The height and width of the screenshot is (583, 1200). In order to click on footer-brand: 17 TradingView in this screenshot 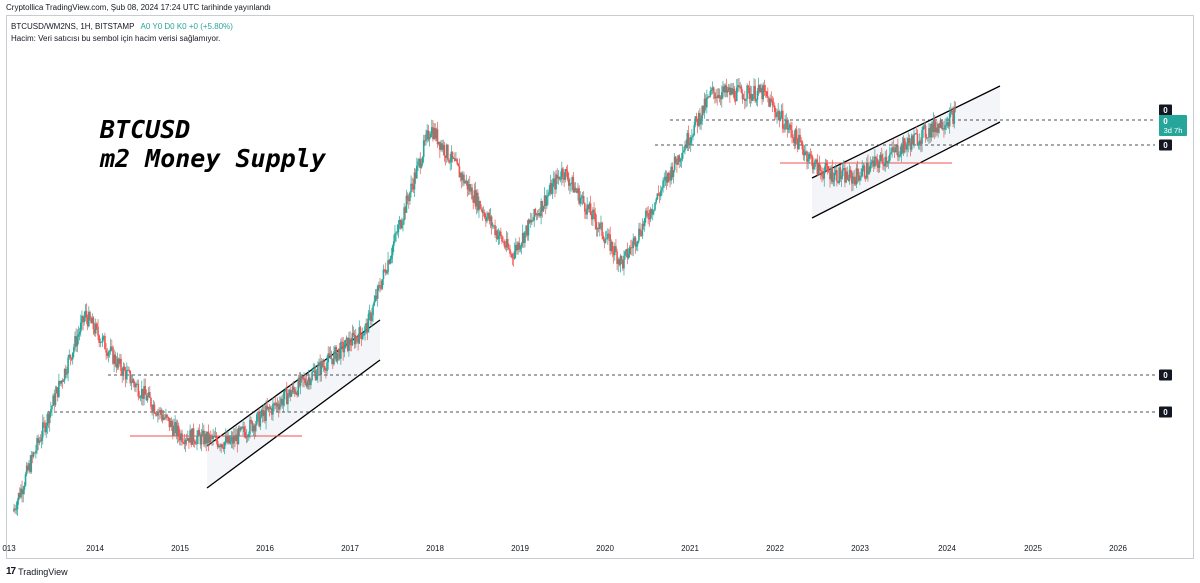, I will do `click(37, 571)`.